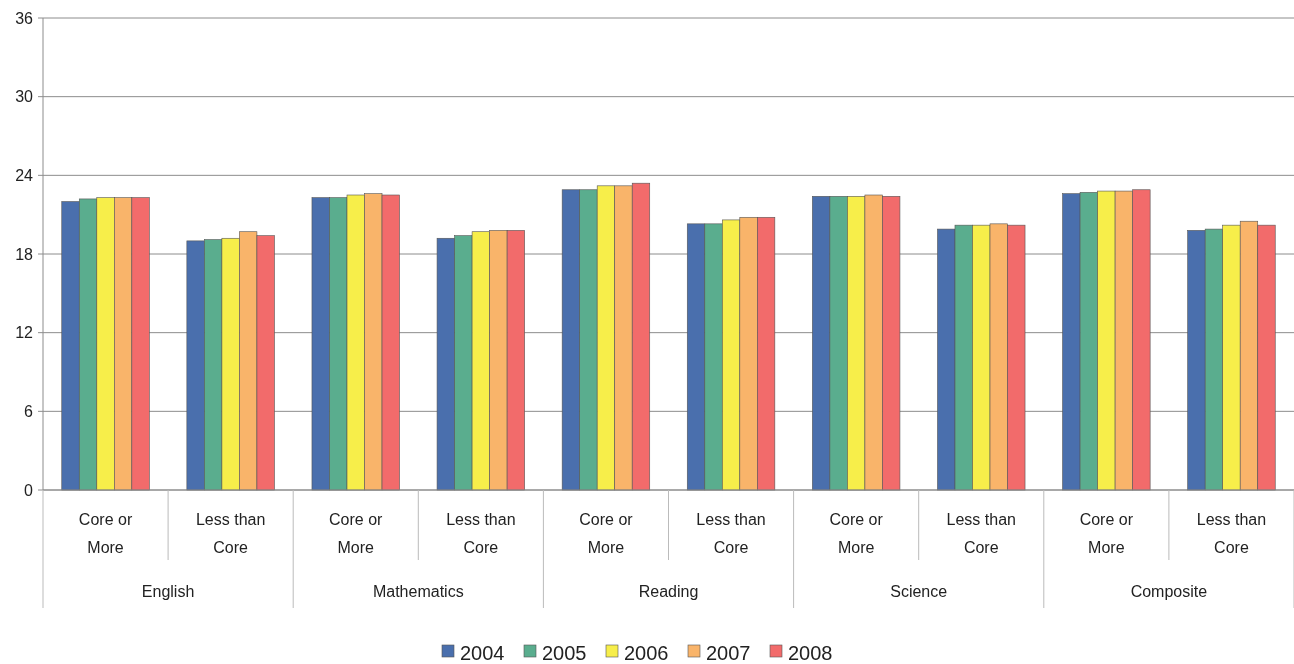 The width and height of the screenshot is (1294, 664). I want to click on y-tick-label: 30, so click(24, 97).